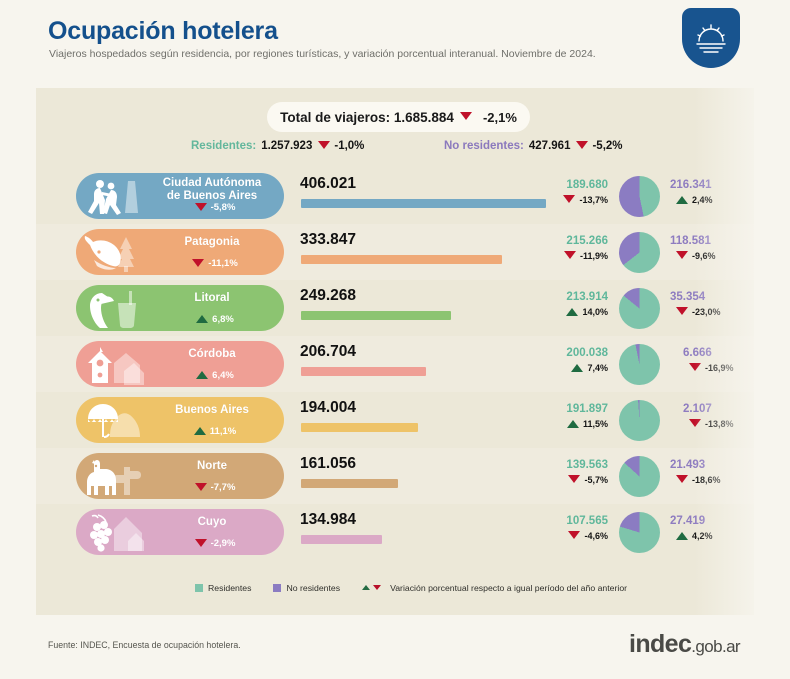  I want to click on region-pct: 6,8%, so click(212, 319).